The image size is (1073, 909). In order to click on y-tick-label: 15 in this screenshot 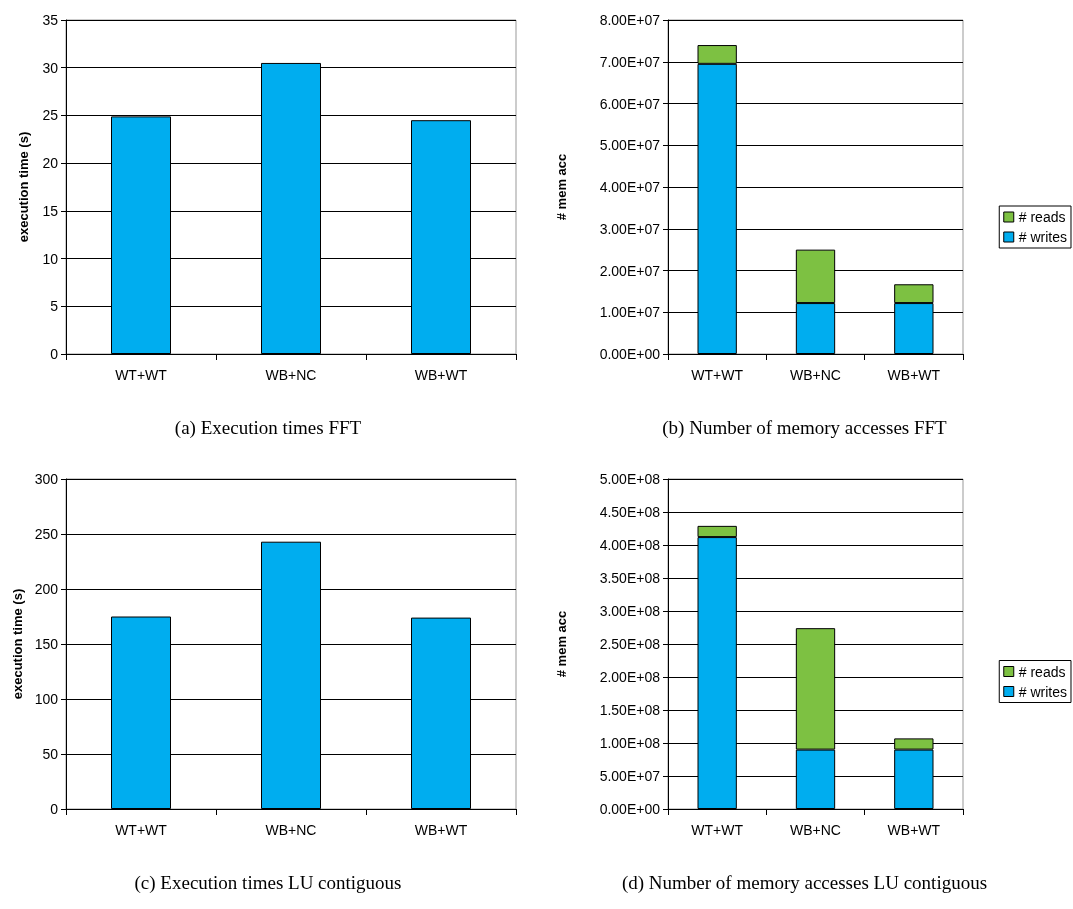, I will do `click(50, 210)`.